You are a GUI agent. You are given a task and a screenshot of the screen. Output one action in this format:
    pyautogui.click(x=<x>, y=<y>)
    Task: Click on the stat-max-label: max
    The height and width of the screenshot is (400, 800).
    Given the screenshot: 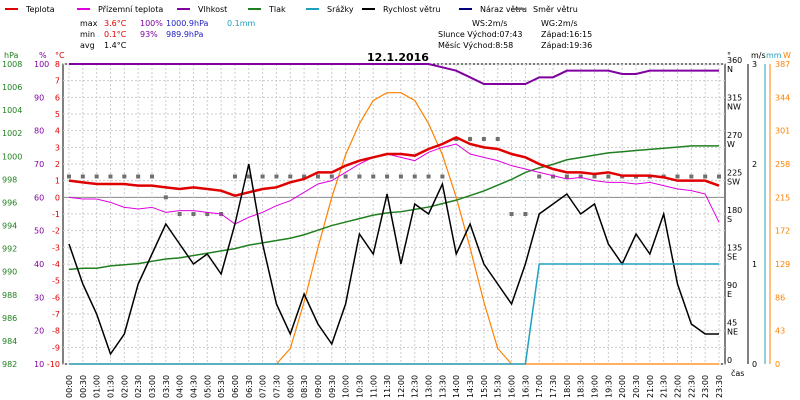 What is the action you would take?
    pyautogui.click(x=89, y=23)
    